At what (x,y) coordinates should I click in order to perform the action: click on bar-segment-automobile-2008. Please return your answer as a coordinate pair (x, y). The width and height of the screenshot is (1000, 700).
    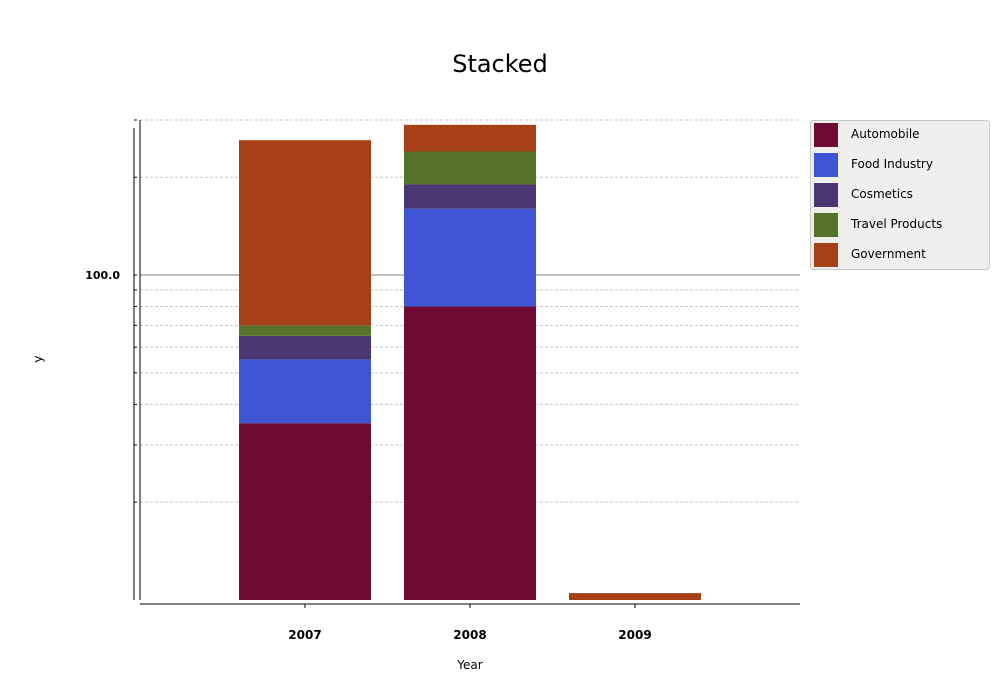
    Looking at the image, I should click on (470, 453).